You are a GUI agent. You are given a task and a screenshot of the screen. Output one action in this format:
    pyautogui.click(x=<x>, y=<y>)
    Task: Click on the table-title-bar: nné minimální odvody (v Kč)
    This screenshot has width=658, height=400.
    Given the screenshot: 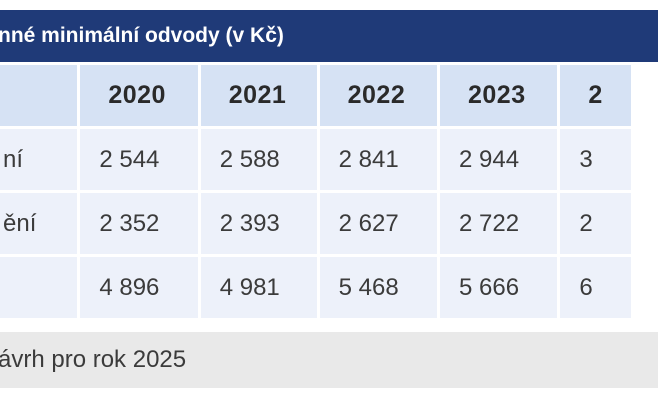 What is the action you would take?
    pyautogui.click(x=329, y=36)
    